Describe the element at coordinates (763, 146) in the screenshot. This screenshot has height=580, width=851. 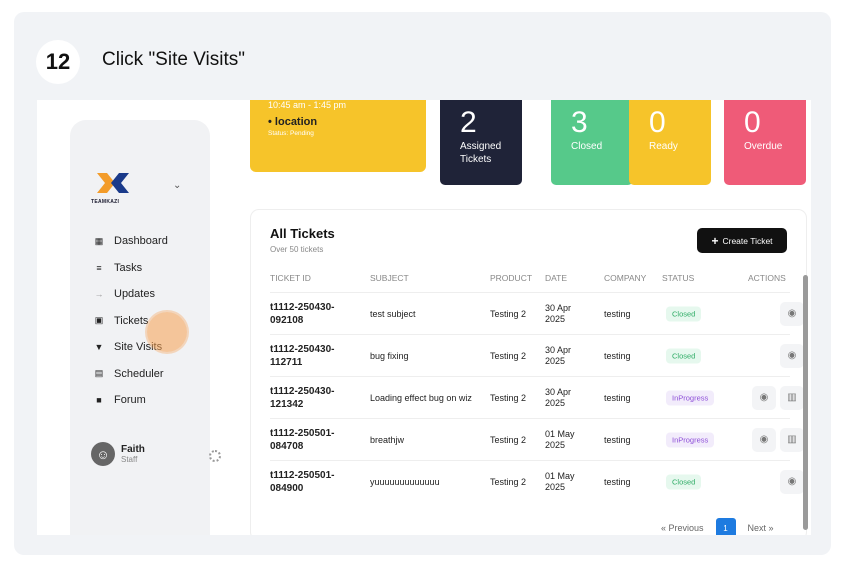
I see `stat-label: Overdue` at that location.